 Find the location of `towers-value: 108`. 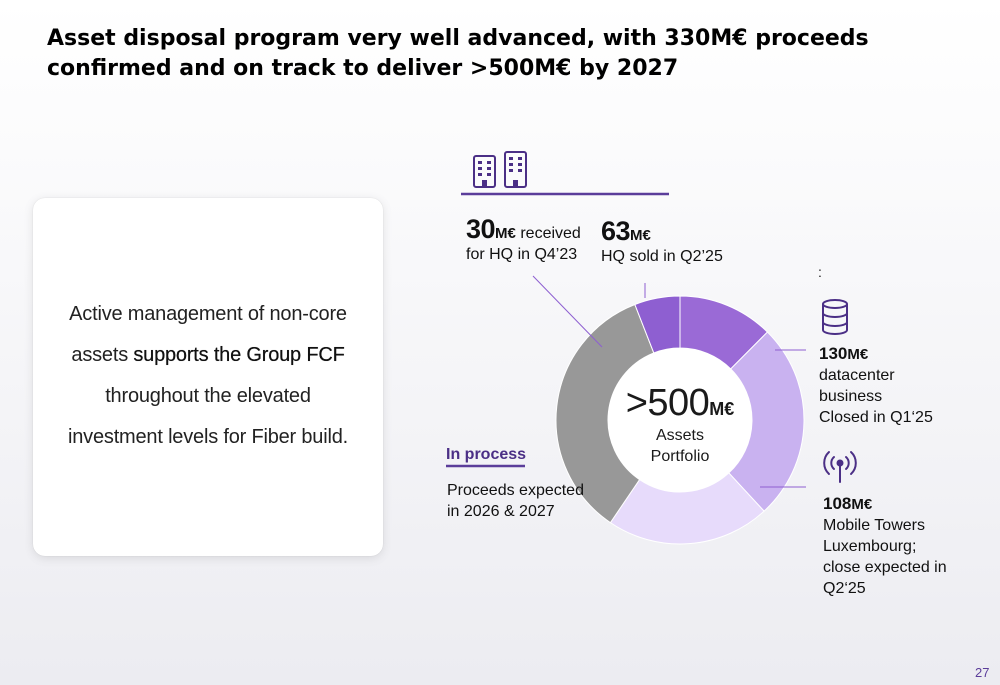

towers-value: 108 is located at coordinates (837, 503).